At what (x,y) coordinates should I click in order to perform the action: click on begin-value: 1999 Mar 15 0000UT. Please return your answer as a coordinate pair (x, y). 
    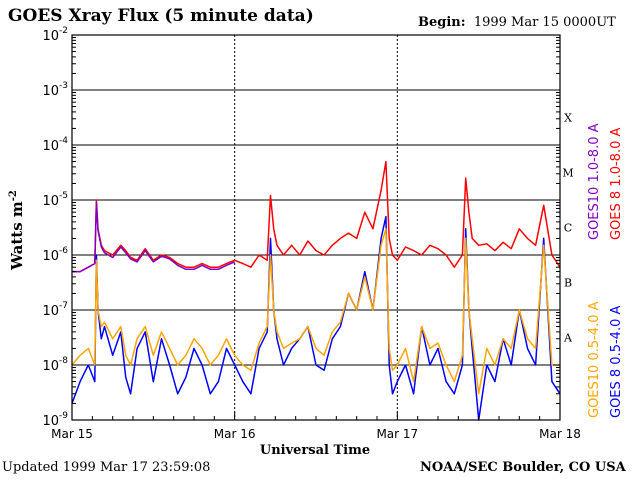
    Looking at the image, I should click on (544, 22).